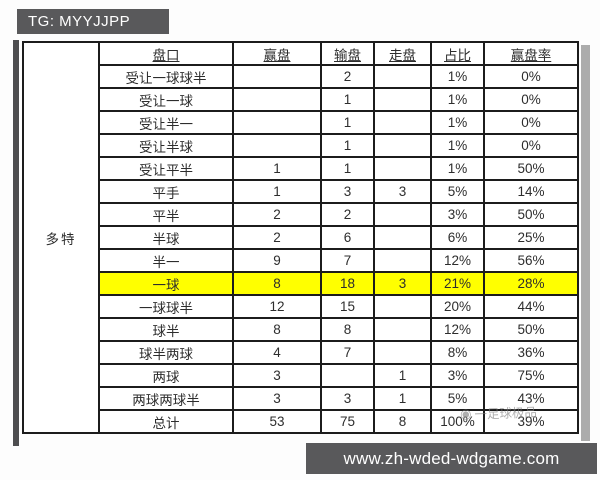 The width and height of the screenshot is (600, 480). I want to click on website-bar: www.zh-wded-wdgame.com, so click(451, 458).